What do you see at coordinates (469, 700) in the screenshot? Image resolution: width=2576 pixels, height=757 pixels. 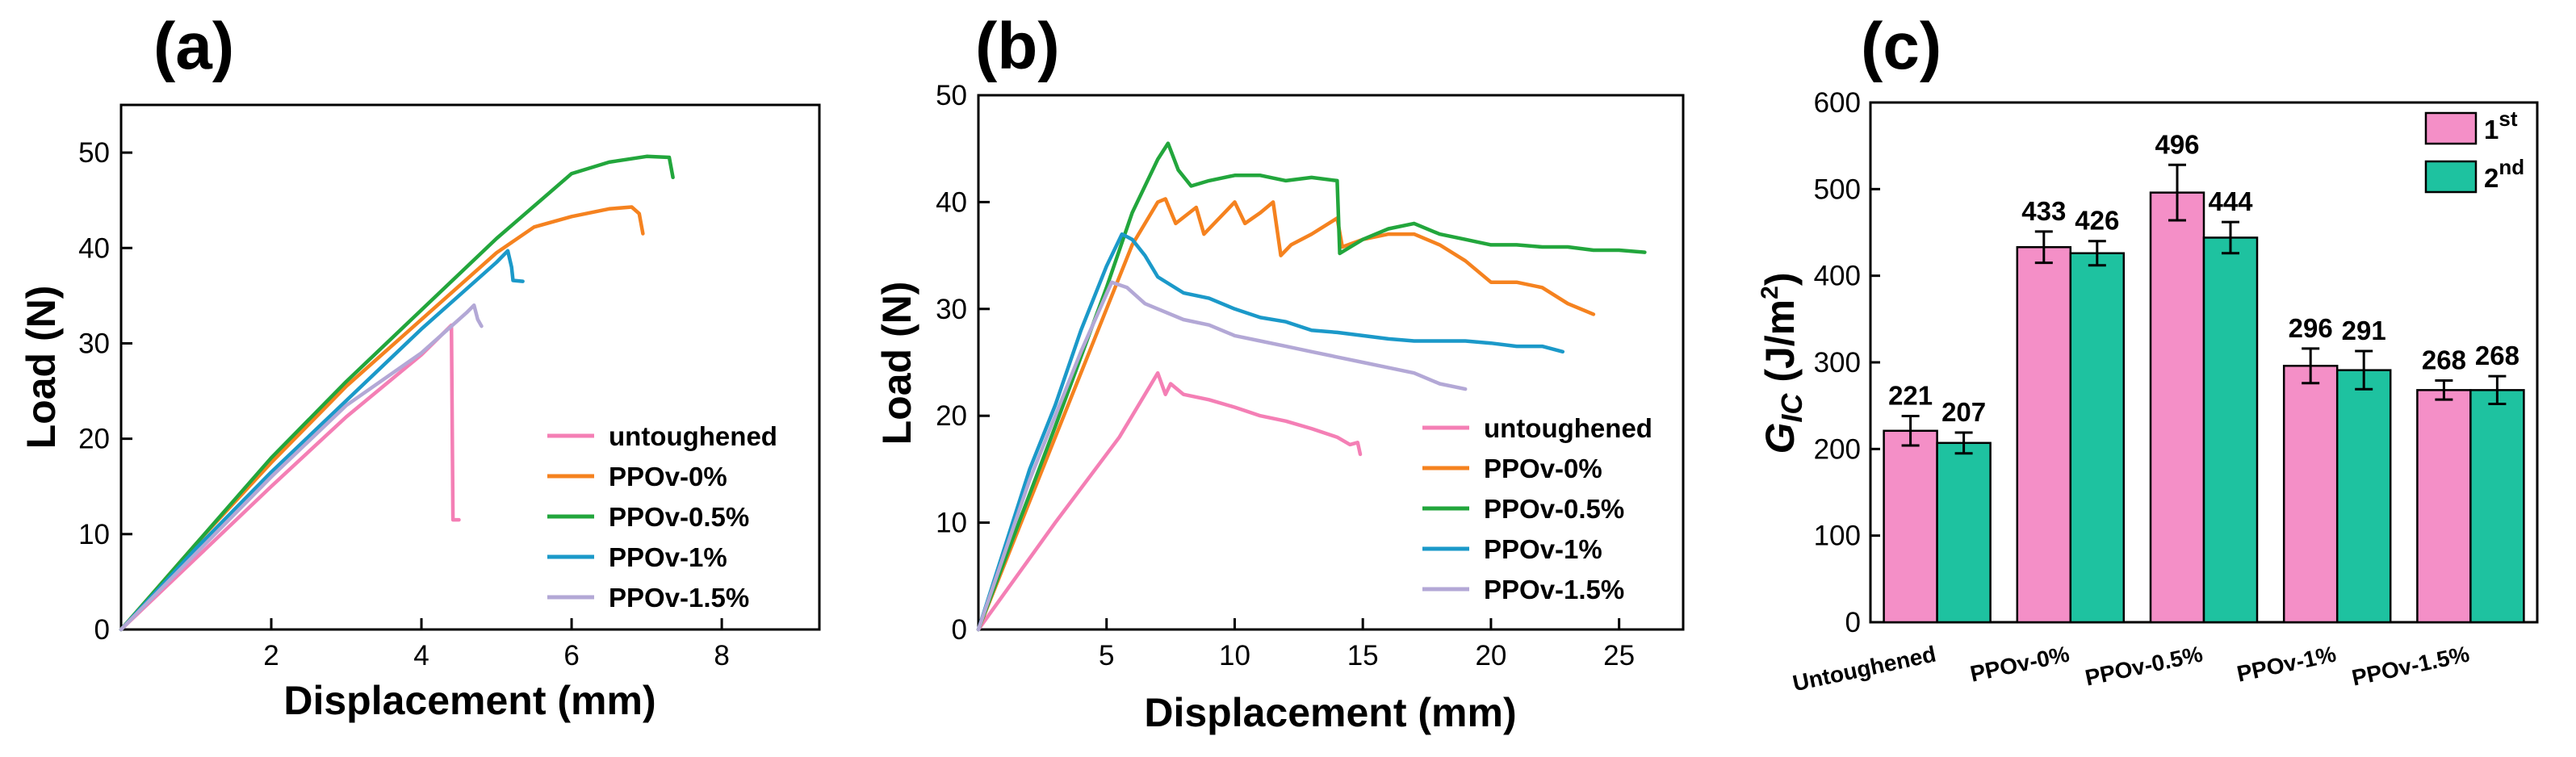 I see `panel-a-x-axis-title: Displacement (mm)` at bounding box center [469, 700].